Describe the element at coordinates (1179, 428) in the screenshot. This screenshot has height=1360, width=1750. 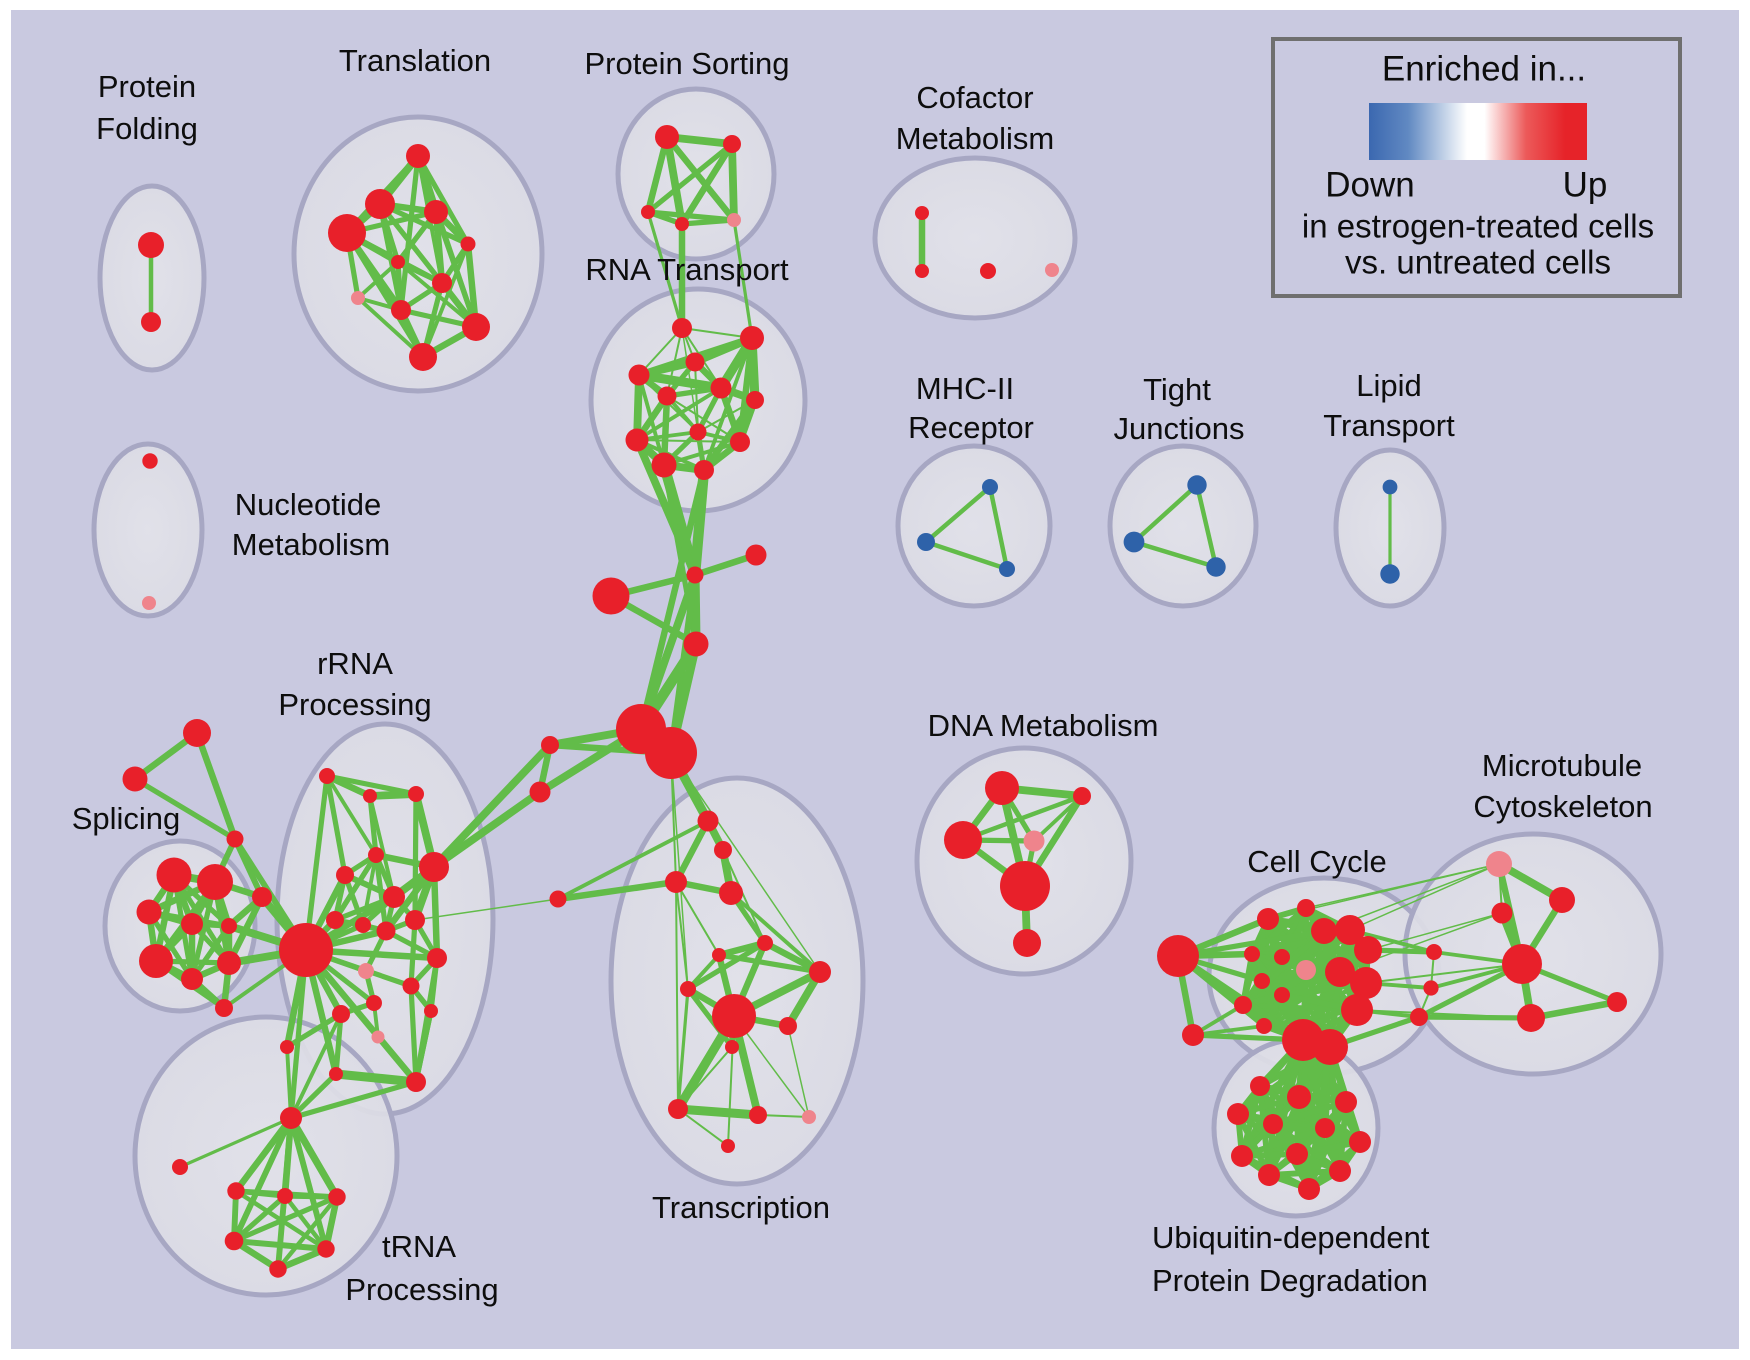
I see `svg-text: Junctions` at that location.